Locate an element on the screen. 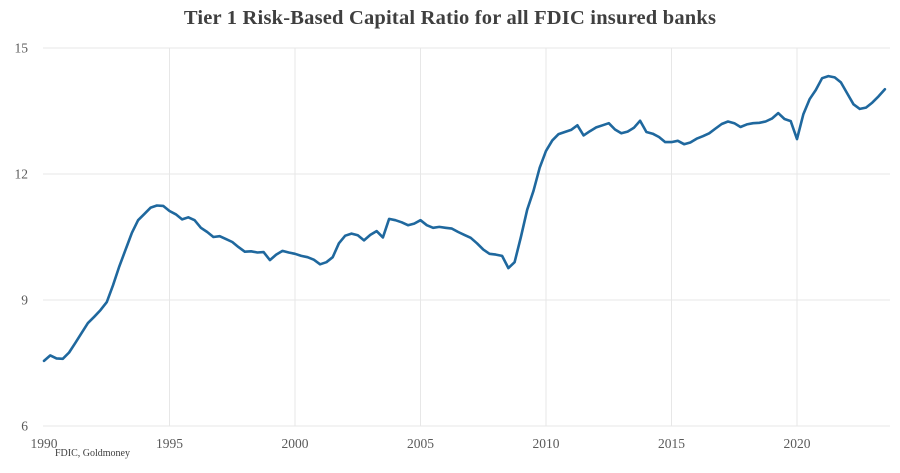  x-tick-label: 2005 is located at coordinates (420, 443).